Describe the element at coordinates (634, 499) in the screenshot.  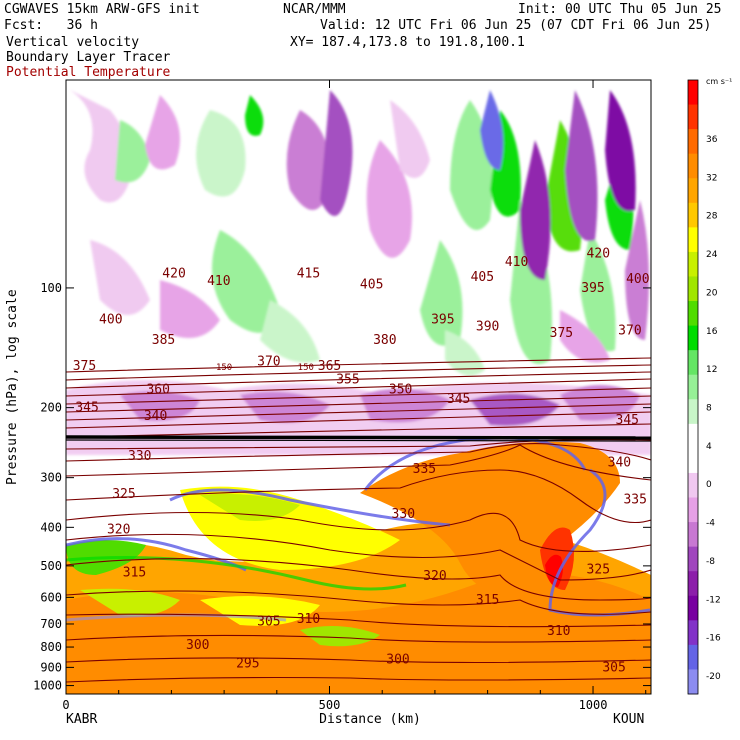
I see `theta-label: 335` at that location.